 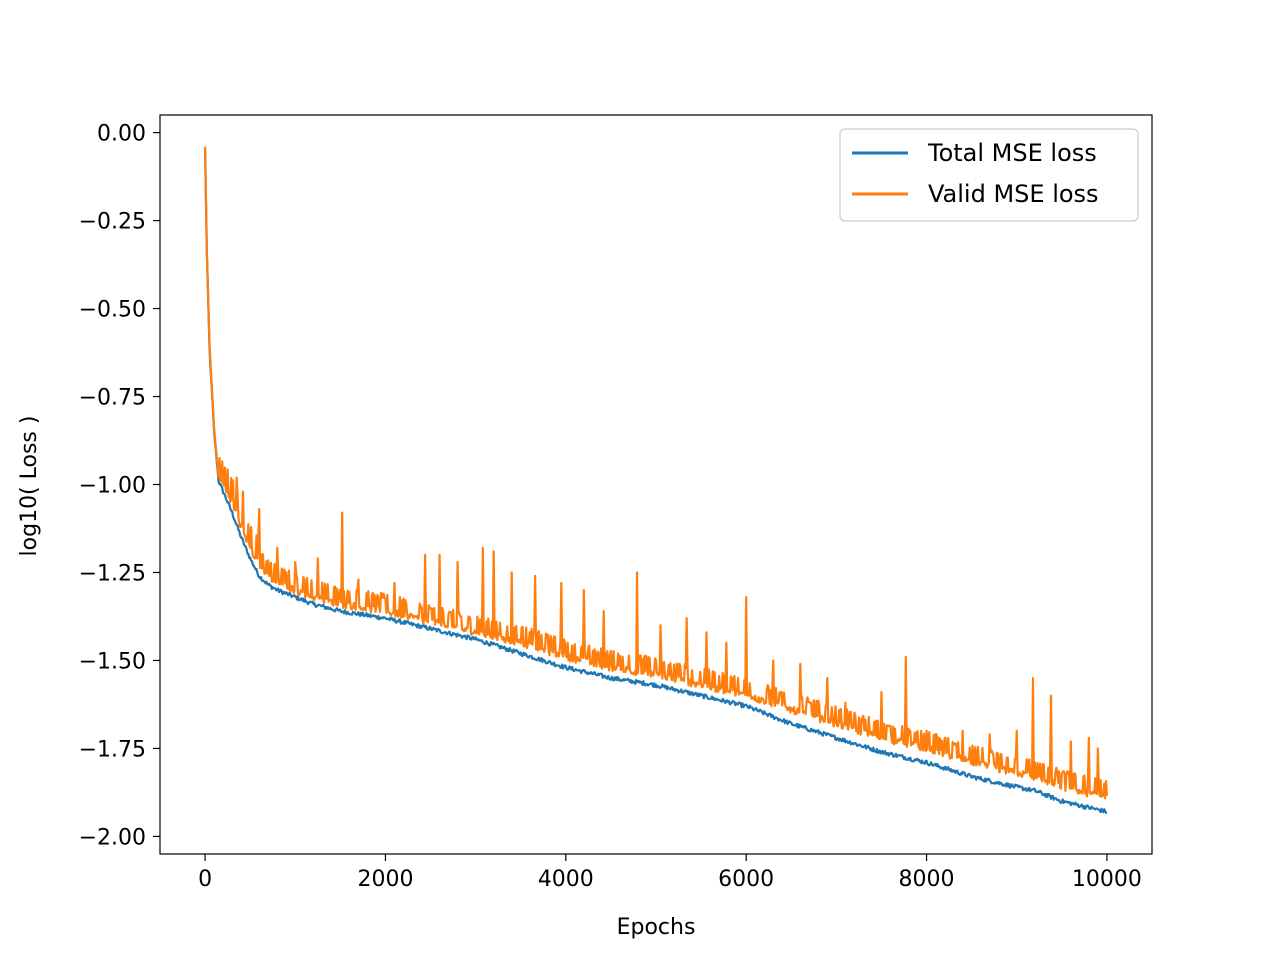 What do you see at coordinates (112, 573) in the screenshot?
I see `y-tick-label: −1.25` at bounding box center [112, 573].